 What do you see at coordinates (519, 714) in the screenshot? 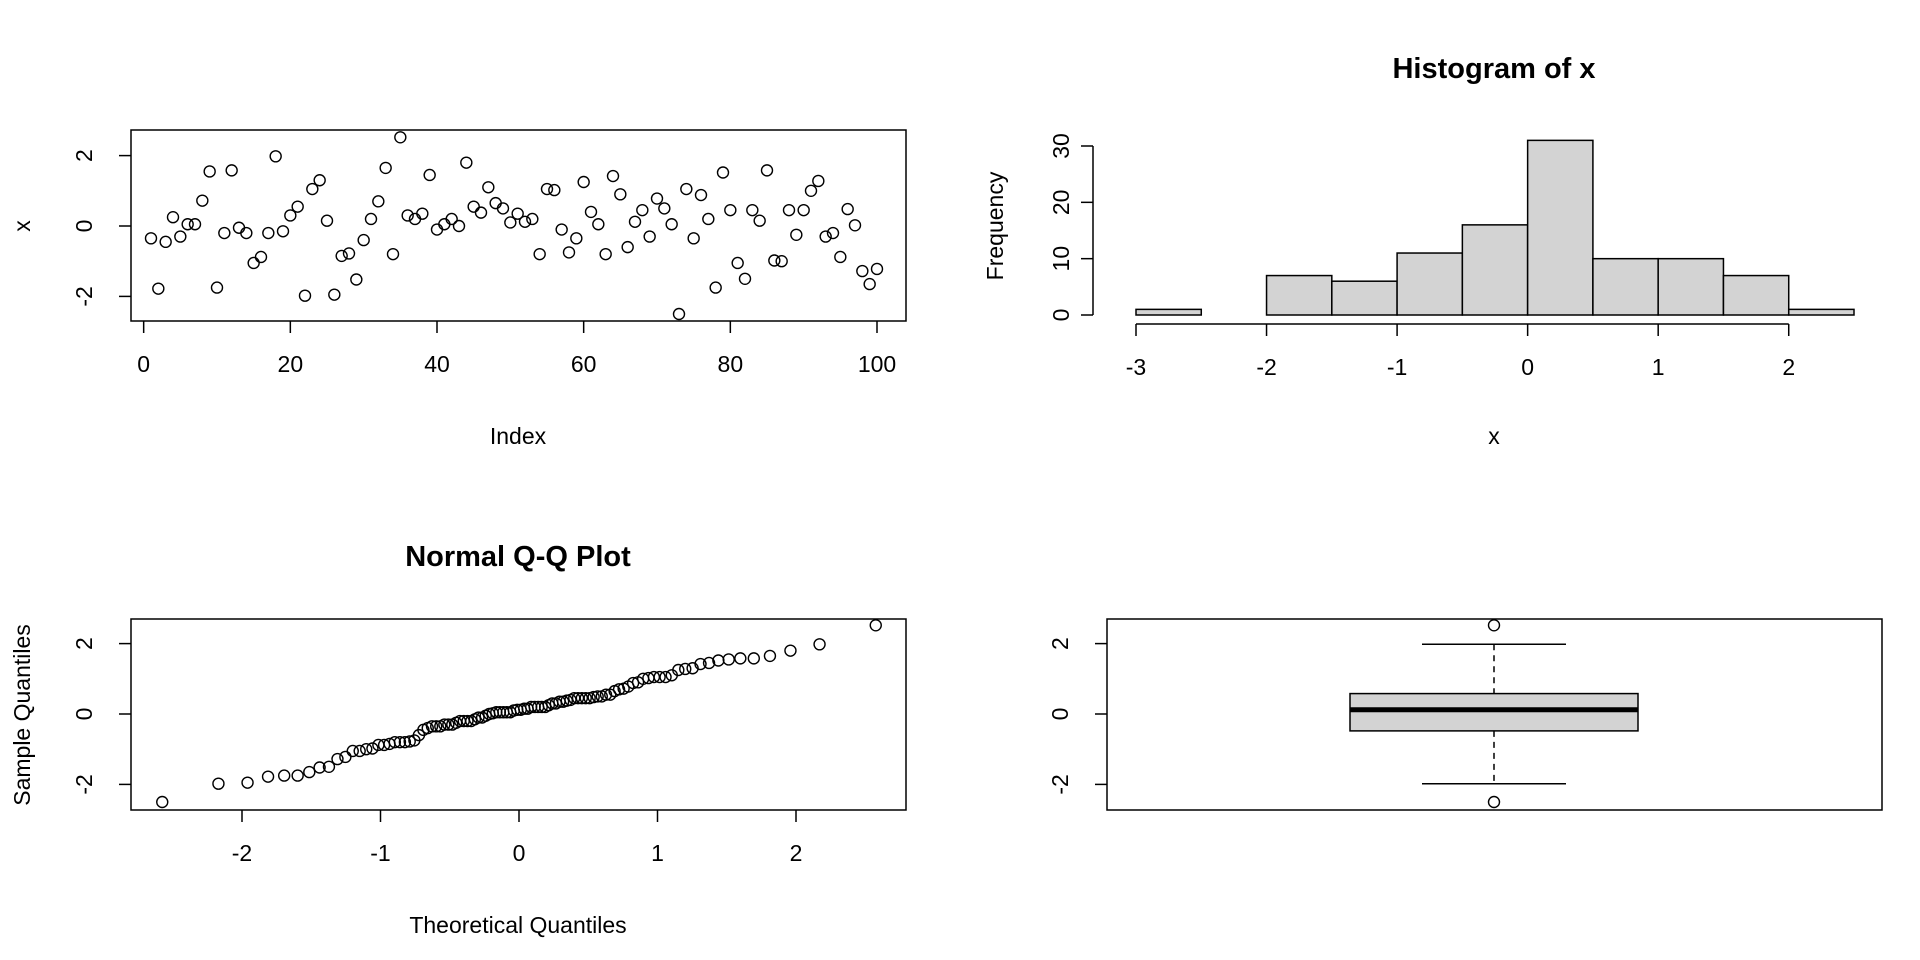
I see `qq-plot-points` at bounding box center [519, 714].